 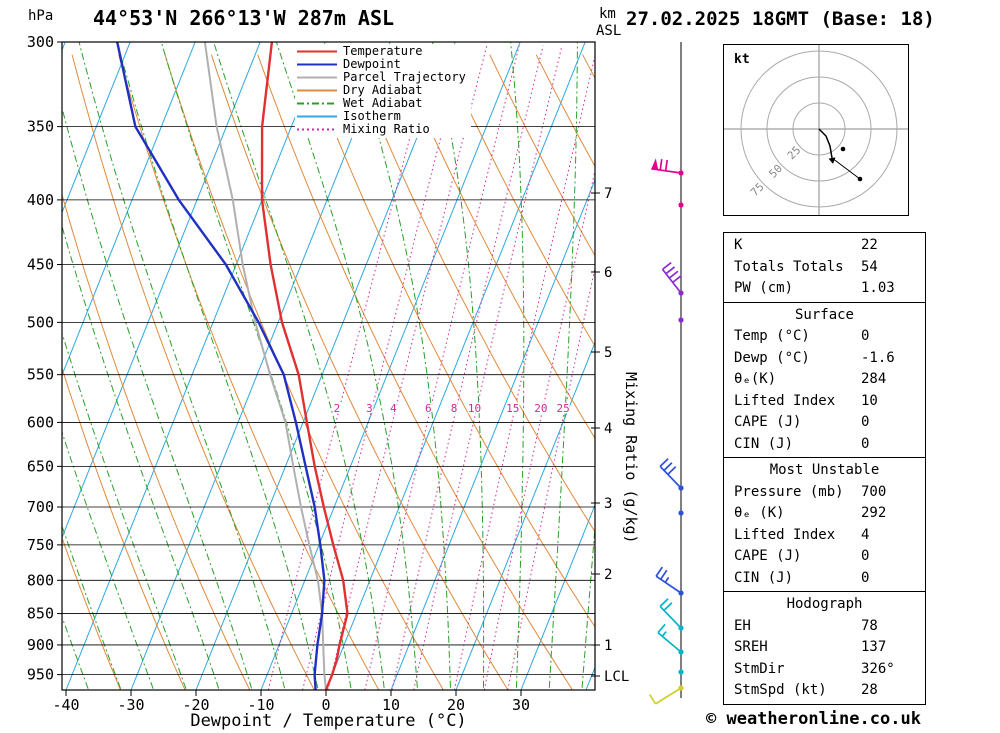 I want to click on stats-box-indices: K 22 Totals Totals 54 PW (cm) 1.03, so click(x=824, y=267).